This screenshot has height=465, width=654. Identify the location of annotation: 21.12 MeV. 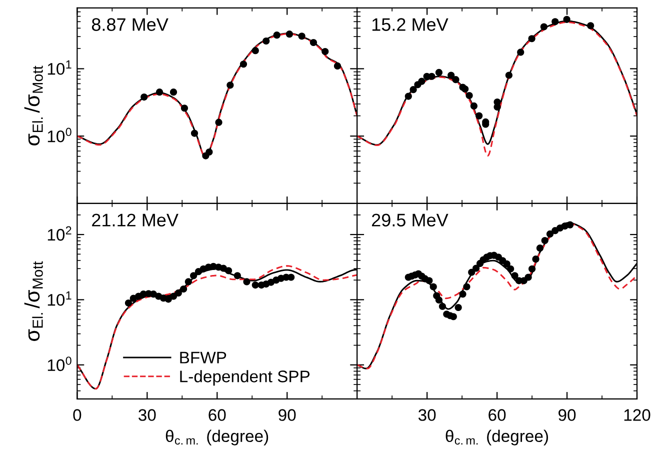
(135, 220).